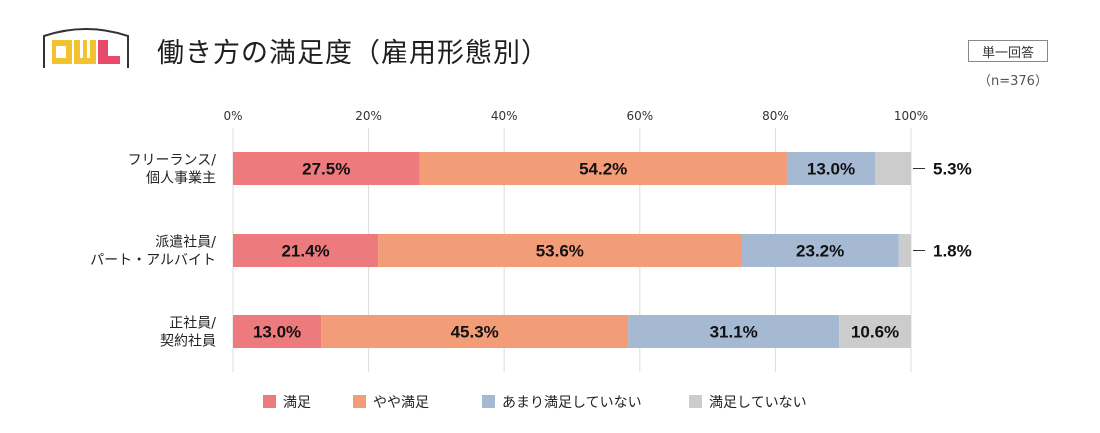  What do you see at coordinates (181, 179) in the screenshot?
I see `category-label: 個人事業主` at bounding box center [181, 179].